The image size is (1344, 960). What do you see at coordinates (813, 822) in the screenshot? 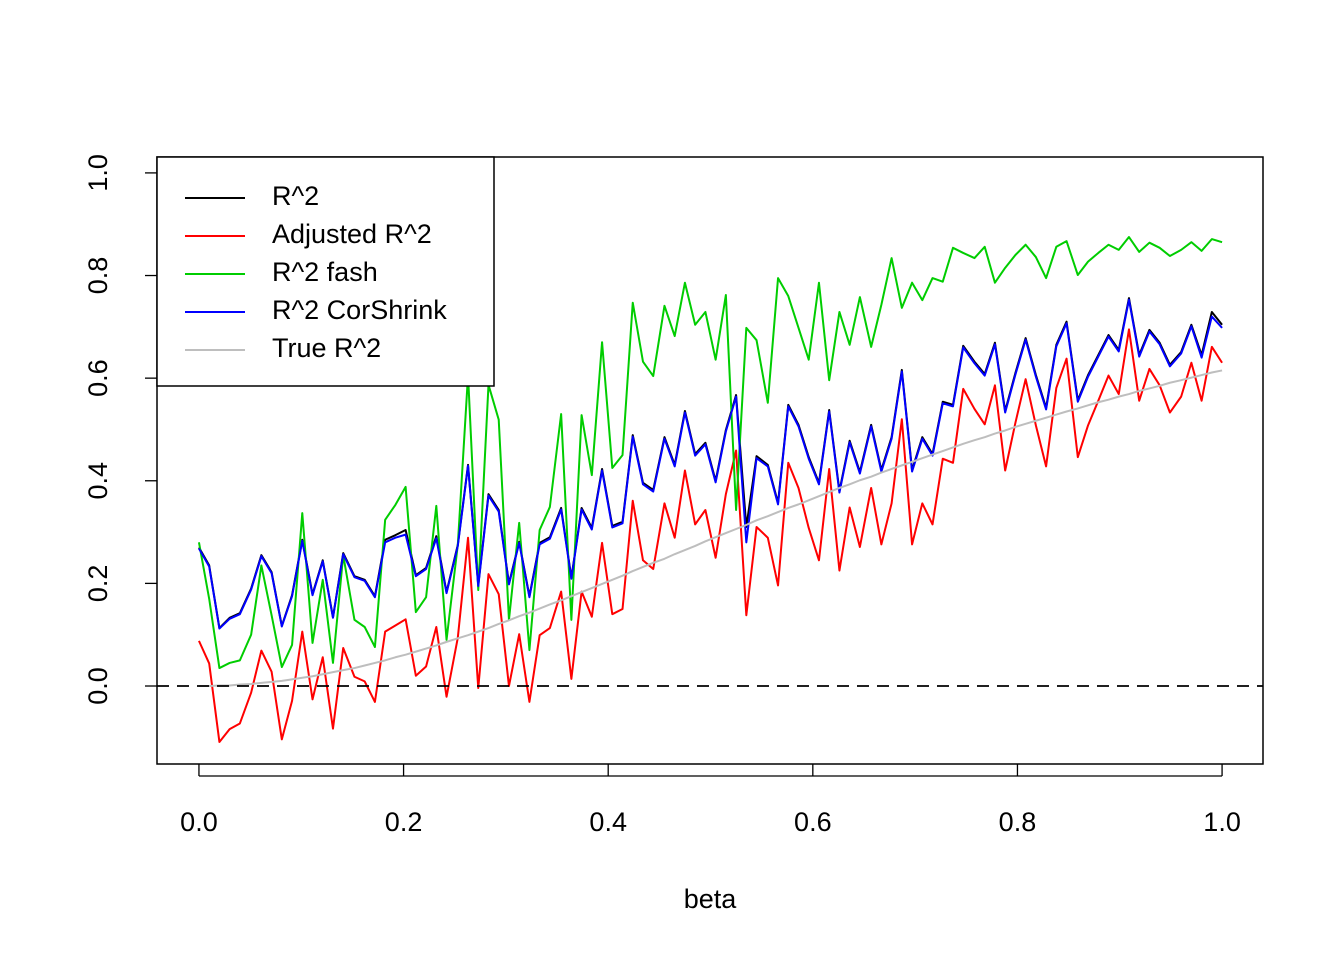
I see `x-tick-label: 0.6` at bounding box center [813, 822].